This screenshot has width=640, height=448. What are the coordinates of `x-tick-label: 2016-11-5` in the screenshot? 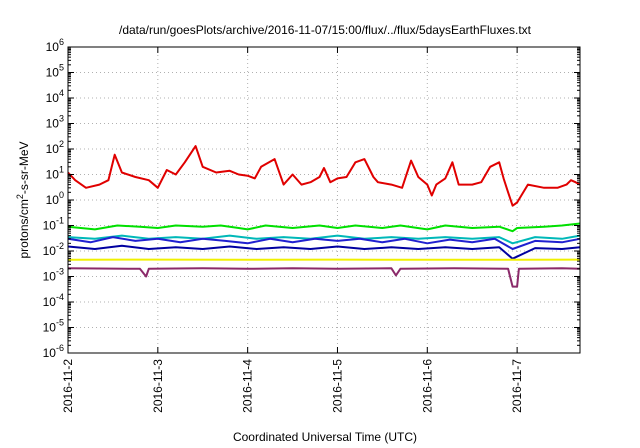 It's located at (337, 386).